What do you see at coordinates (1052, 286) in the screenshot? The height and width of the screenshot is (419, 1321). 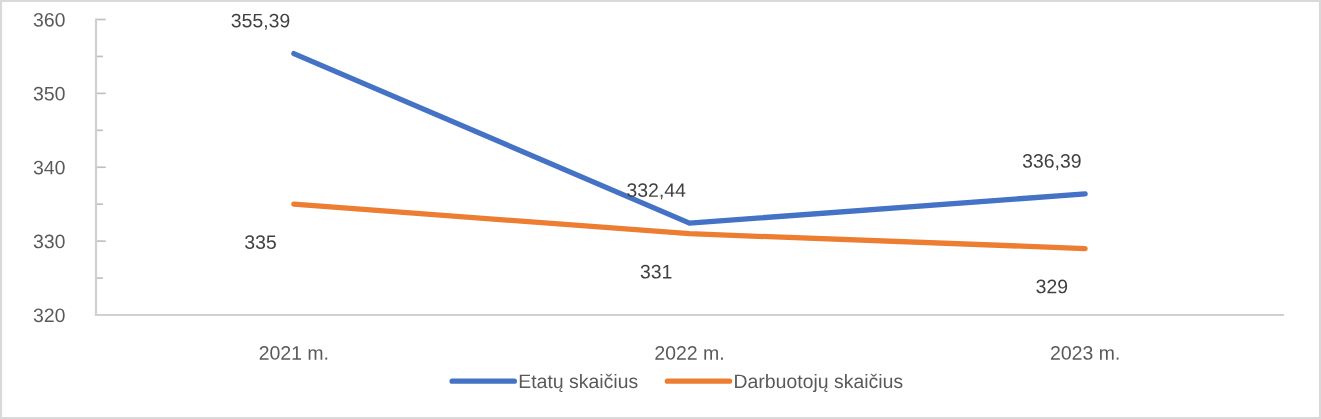 I see `data-label: 329` at bounding box center [1052, 286].